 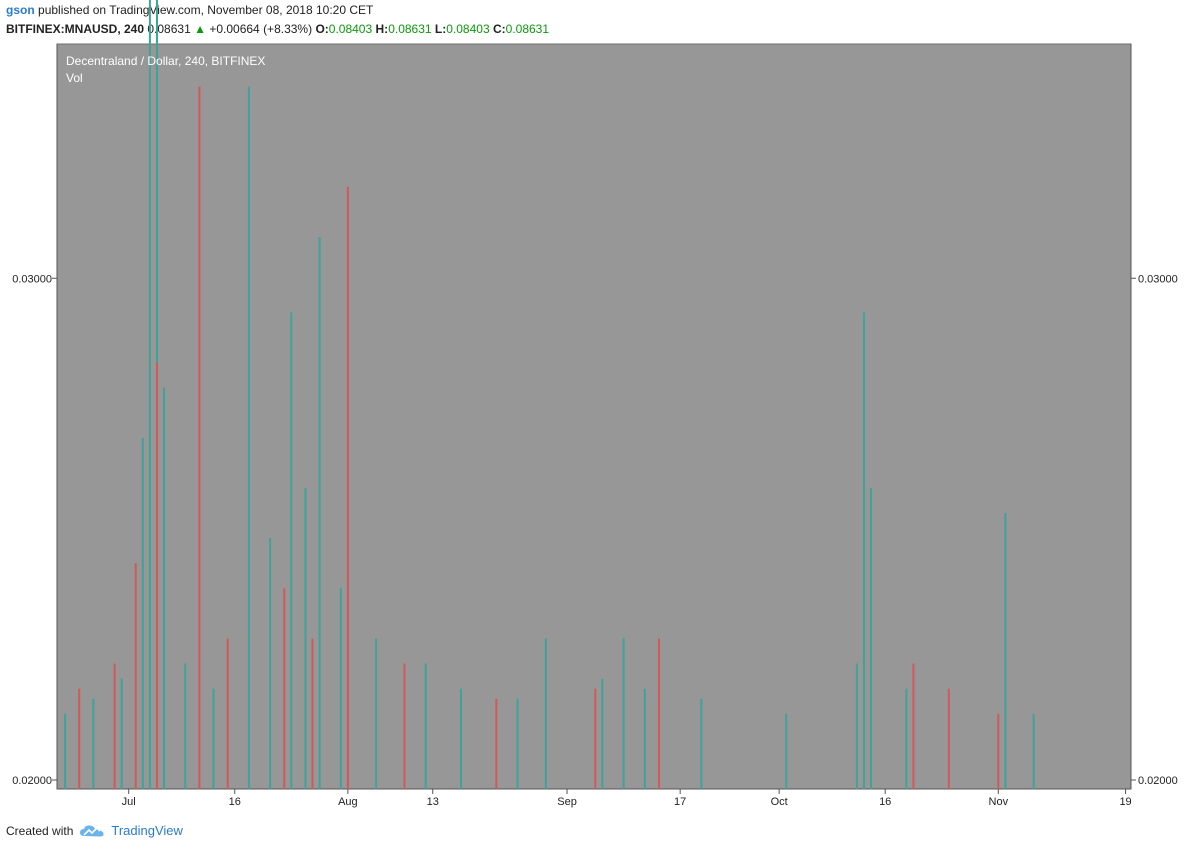 What do you see at coordinates (74, 78) in the screenshot?
I see `volume-label: Vol` at bounding box center [74, 78].